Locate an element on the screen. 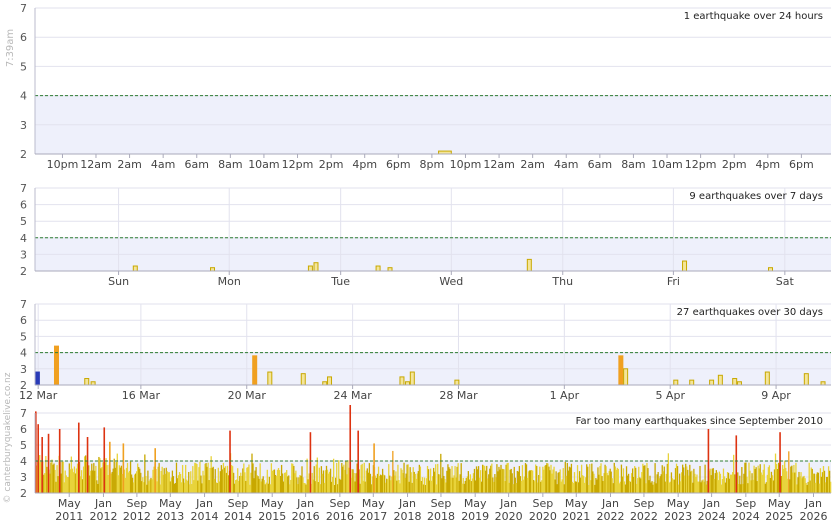 Image resolution: width=835 pixels, height=530 pixels. x-tick-label: 12 Mar is located at coordinates (38, 395).